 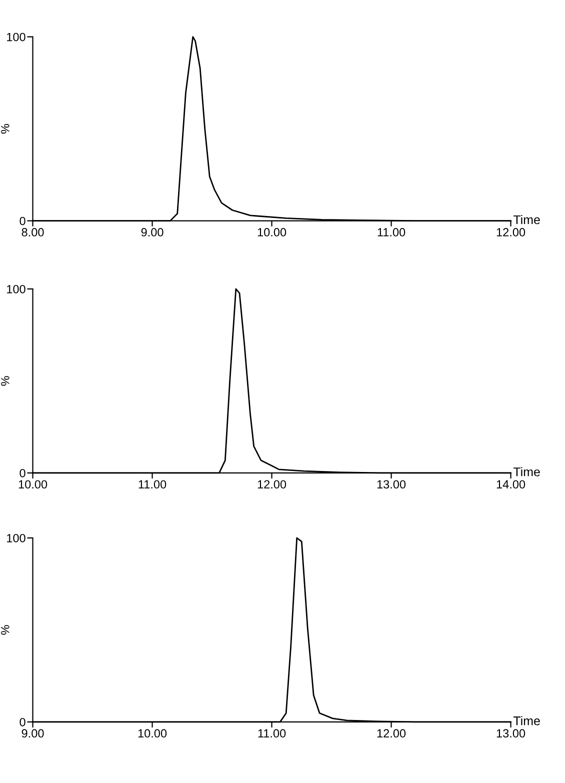 I want to click on x-tick-label: 8.00, so click(x=33, y=232).